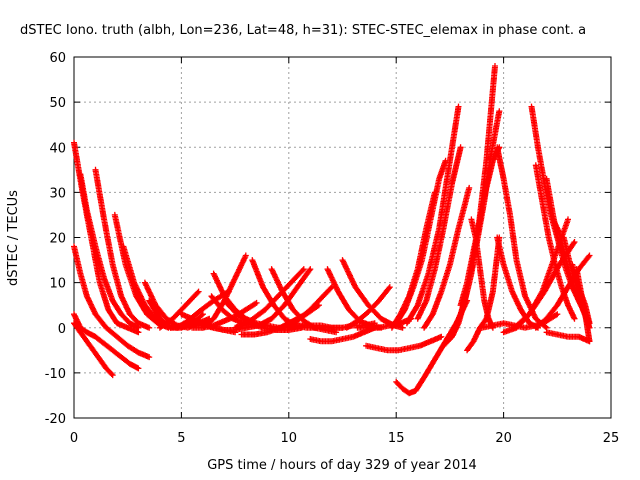 This screenshot has height=480, width=640. I want to click on y-tick-label: -20, so click(55, 419).